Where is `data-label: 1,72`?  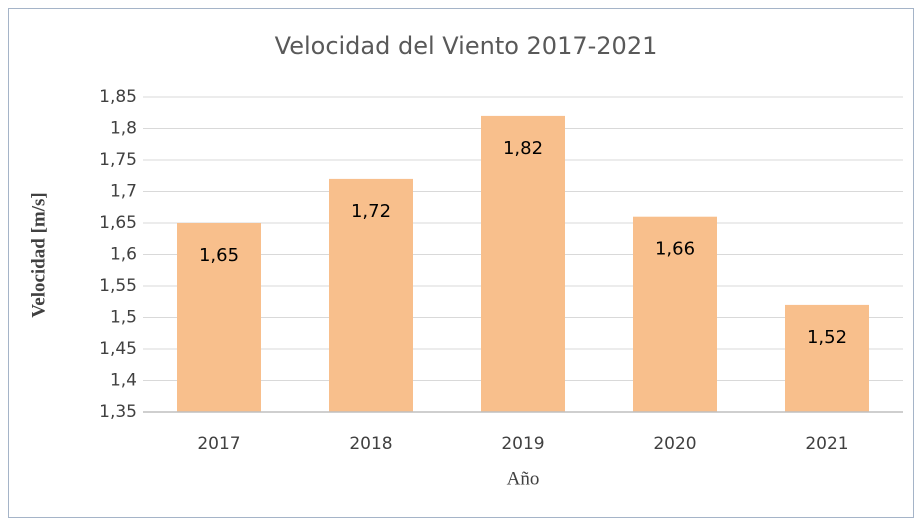
data-label: 1,72 is located at coordinates (371, 211).